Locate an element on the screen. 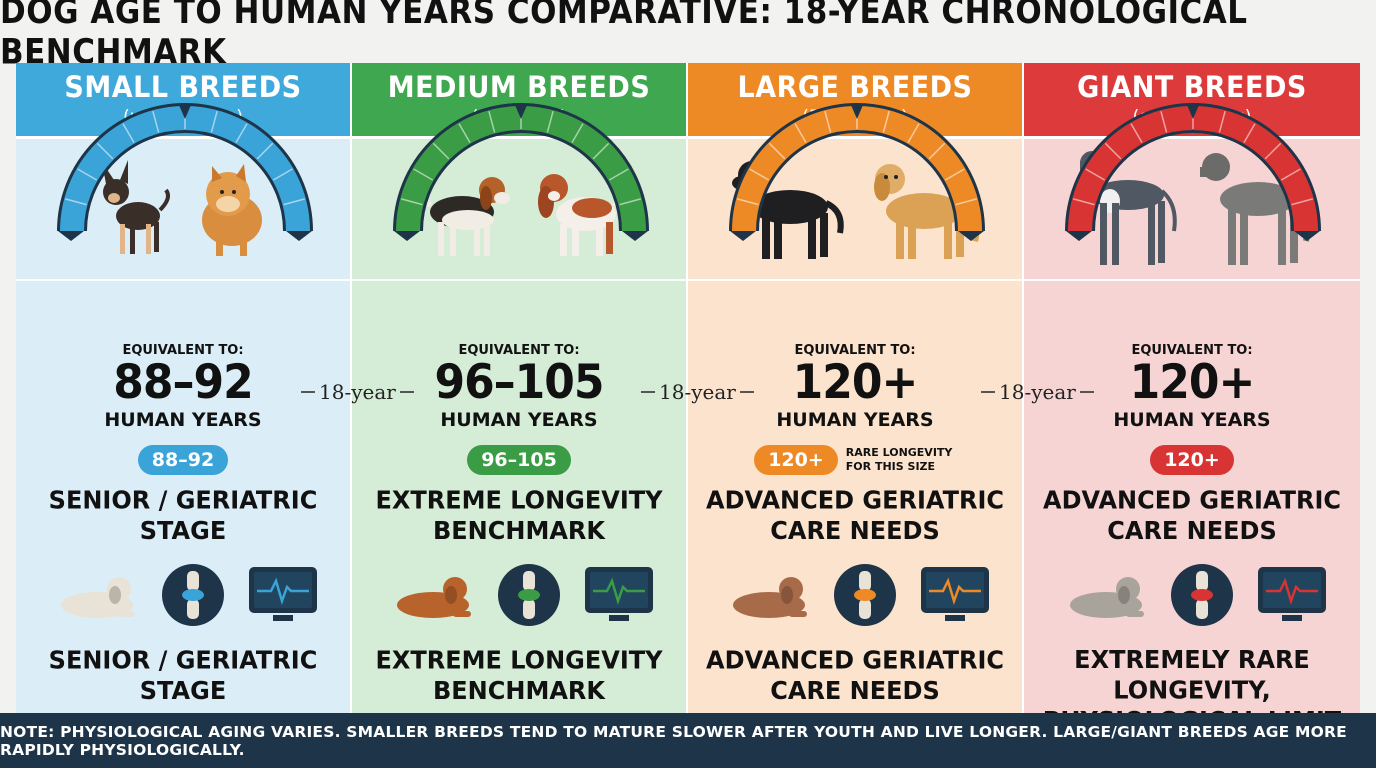  stage-label: EXTREME LONGEVITY BENCHMARK is located at coordinates (519, 516).